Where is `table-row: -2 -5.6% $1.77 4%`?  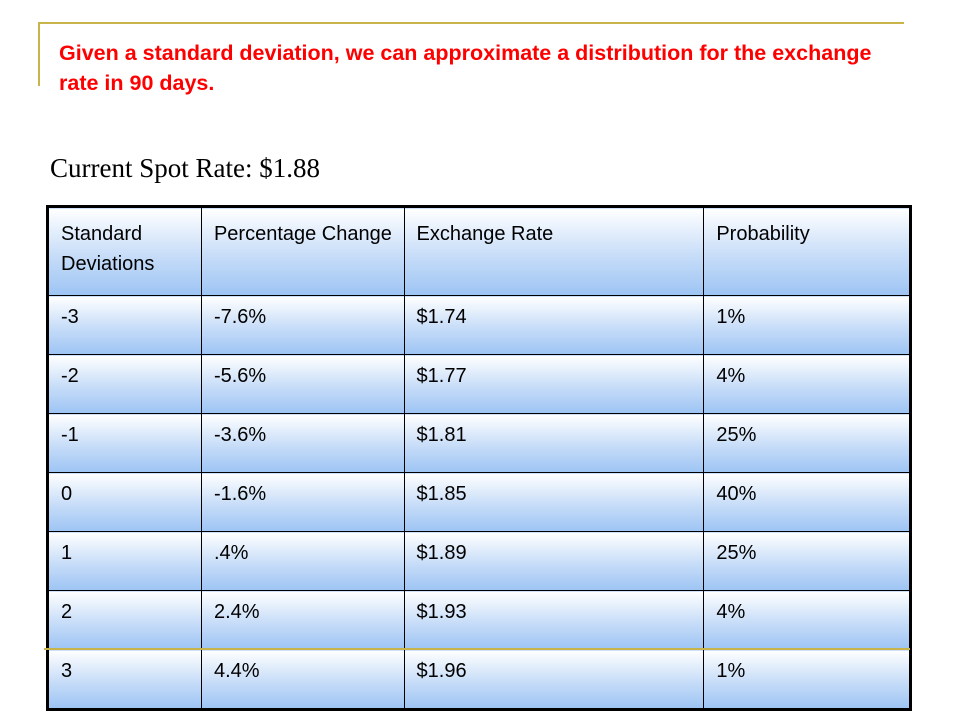 table-row: -2 -5.6% $1.77 4% is located at coordinates (479, 384).